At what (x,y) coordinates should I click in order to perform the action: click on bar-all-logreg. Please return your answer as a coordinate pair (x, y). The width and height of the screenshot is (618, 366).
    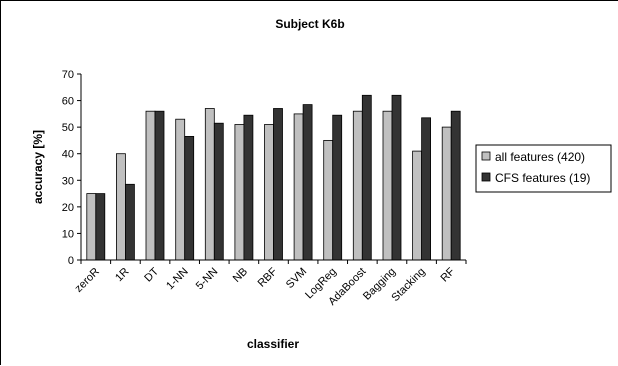
    Looking at the image, I should click on (328, 200).